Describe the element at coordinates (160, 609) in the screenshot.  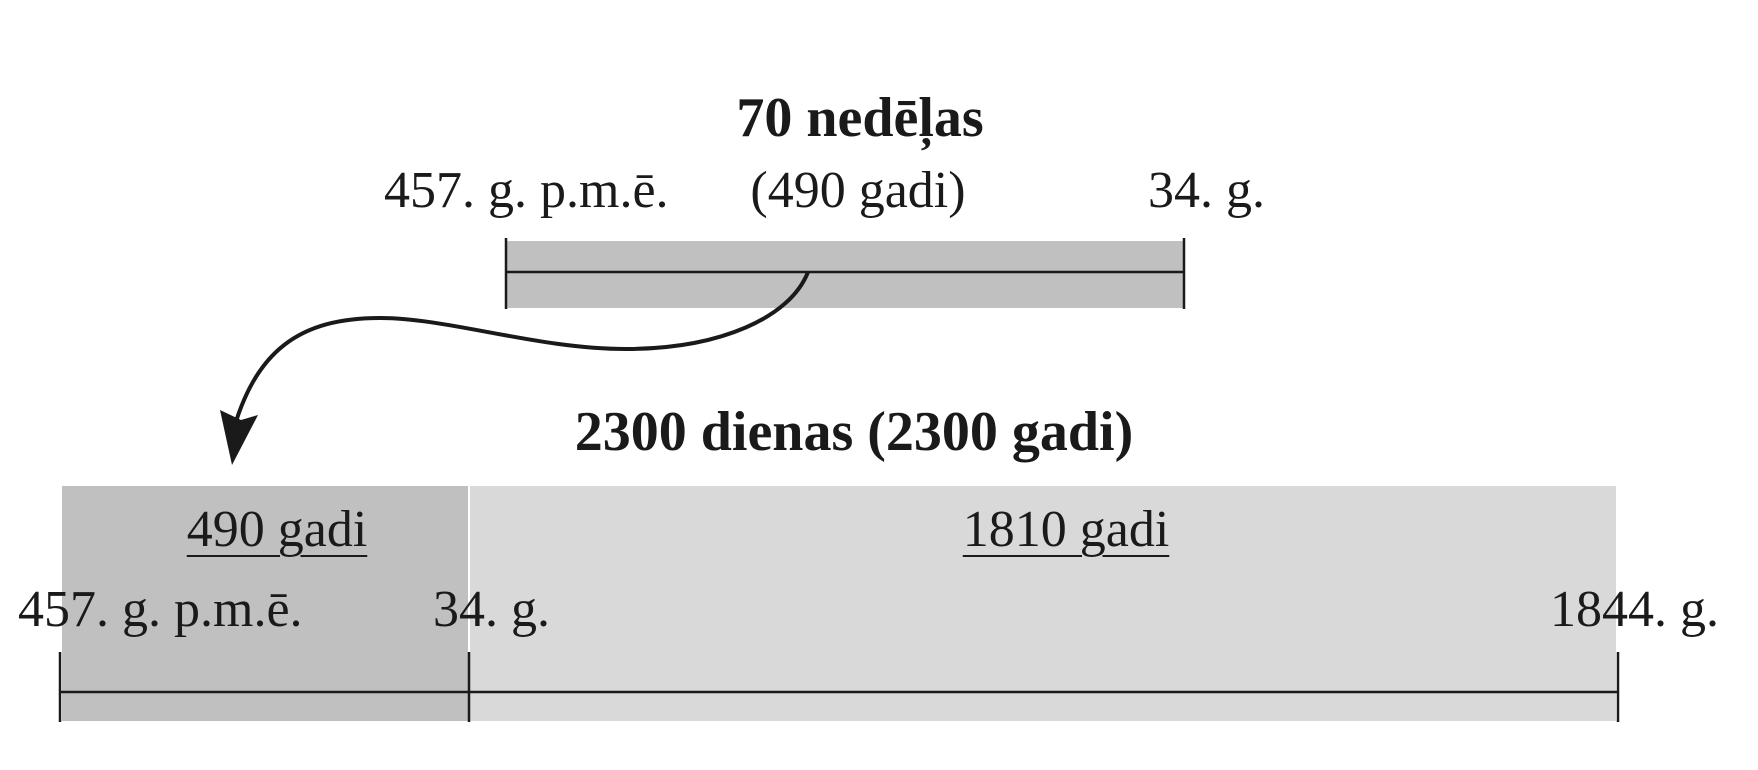
I see `bottom-start-label: 457. g. p.m.ē.` at that location.